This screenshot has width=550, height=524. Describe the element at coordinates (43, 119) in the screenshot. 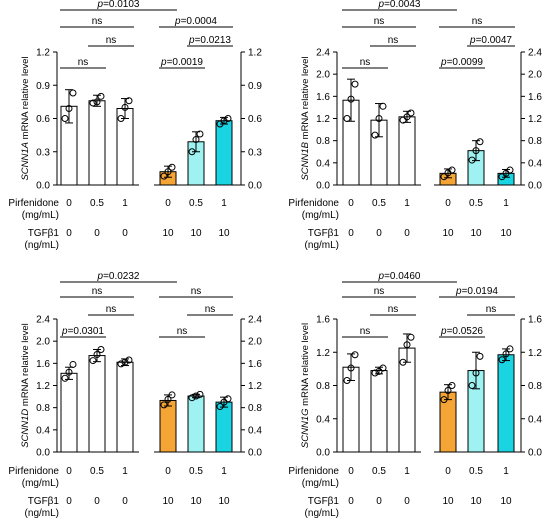

I see `y-tick-label-left: 0.6` at that location.